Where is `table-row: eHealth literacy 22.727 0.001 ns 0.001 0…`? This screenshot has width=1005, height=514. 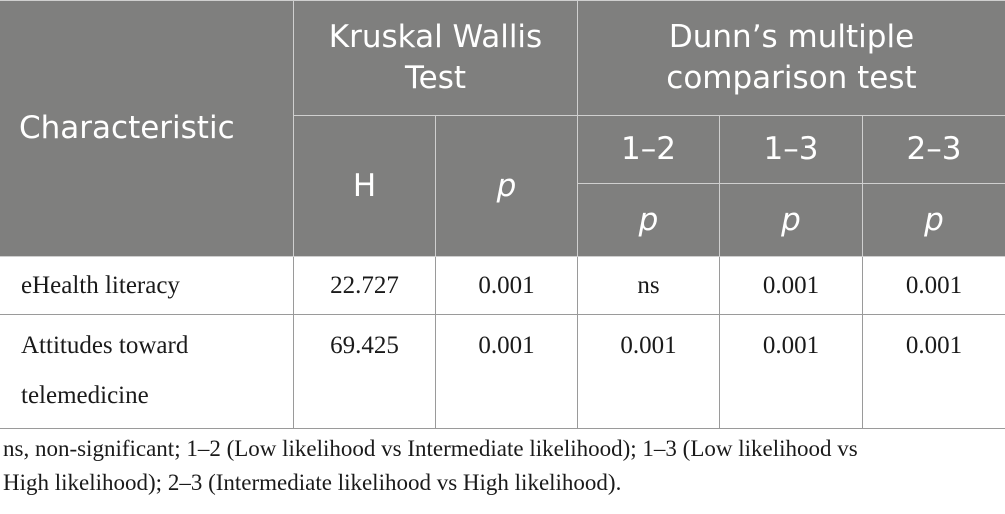
table-row: eHealth literacy 22.727 0.001 ns 0.001 0… is located at coordinates (502, 285).